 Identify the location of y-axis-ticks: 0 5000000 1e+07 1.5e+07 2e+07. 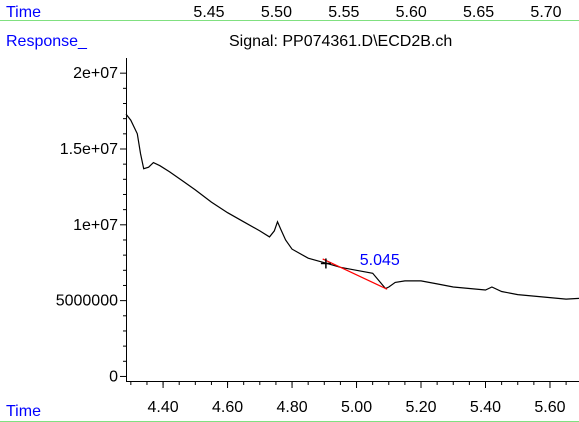
(91, 225).